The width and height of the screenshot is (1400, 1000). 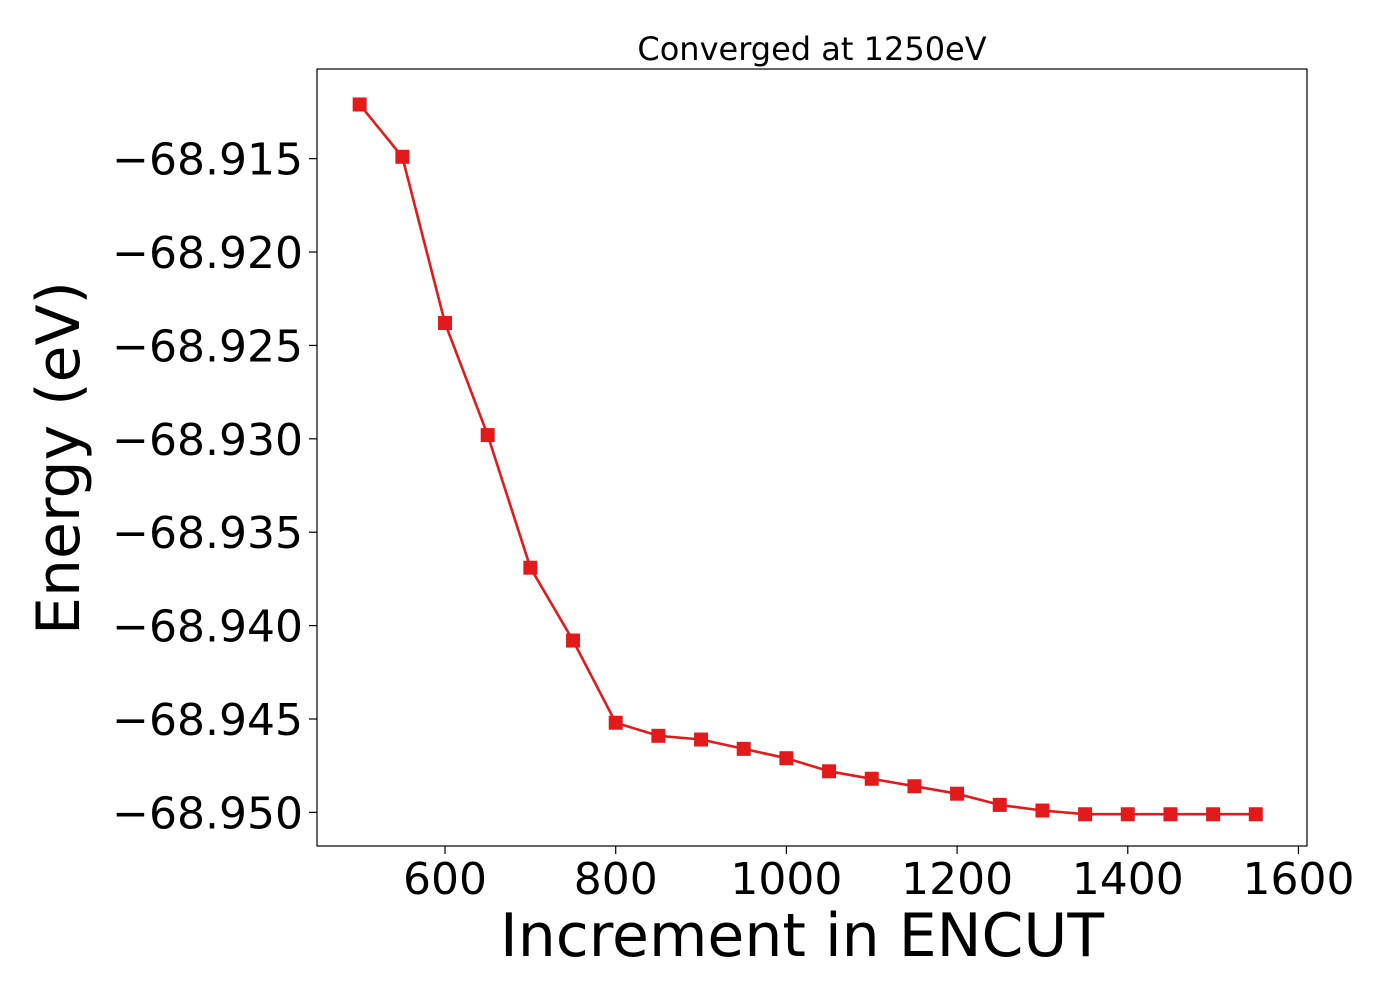 I want to click on chart-title: Converged at 1250eV, so click(x=811, y=49).